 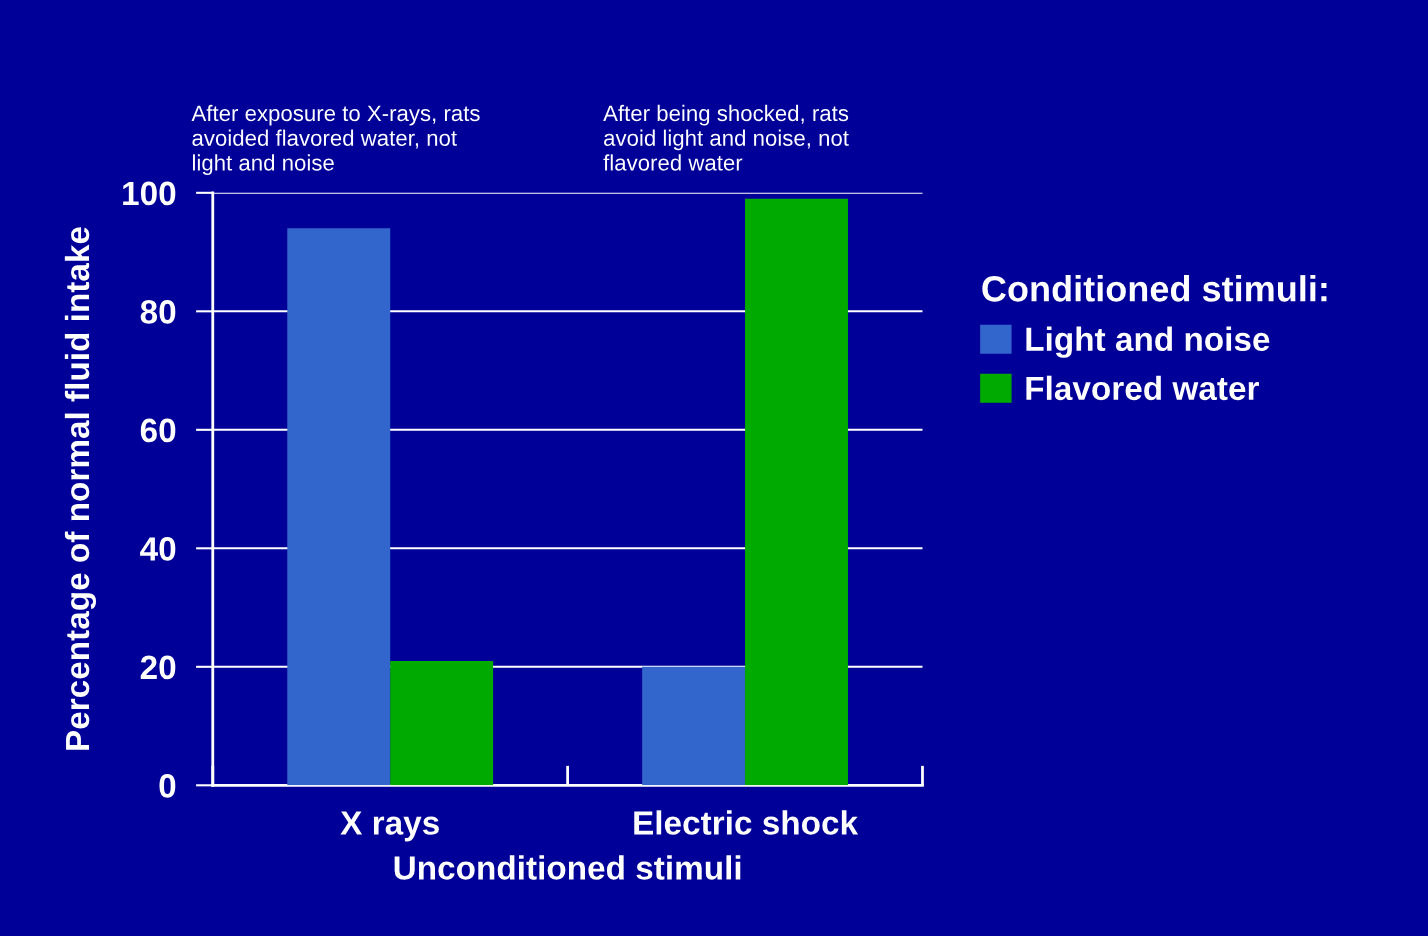 What do you see at coordinates (158, 312) in the screenshot?
I see `y-tick-label: 80` at bounding box center [158, 312].